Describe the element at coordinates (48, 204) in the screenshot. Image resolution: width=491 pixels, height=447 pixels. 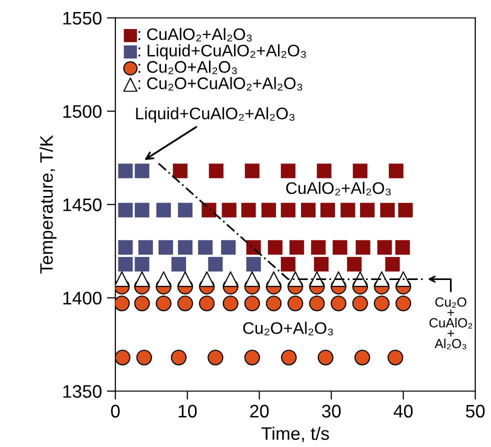
I see `y-axis-title: Temperature, T/K` at that location.